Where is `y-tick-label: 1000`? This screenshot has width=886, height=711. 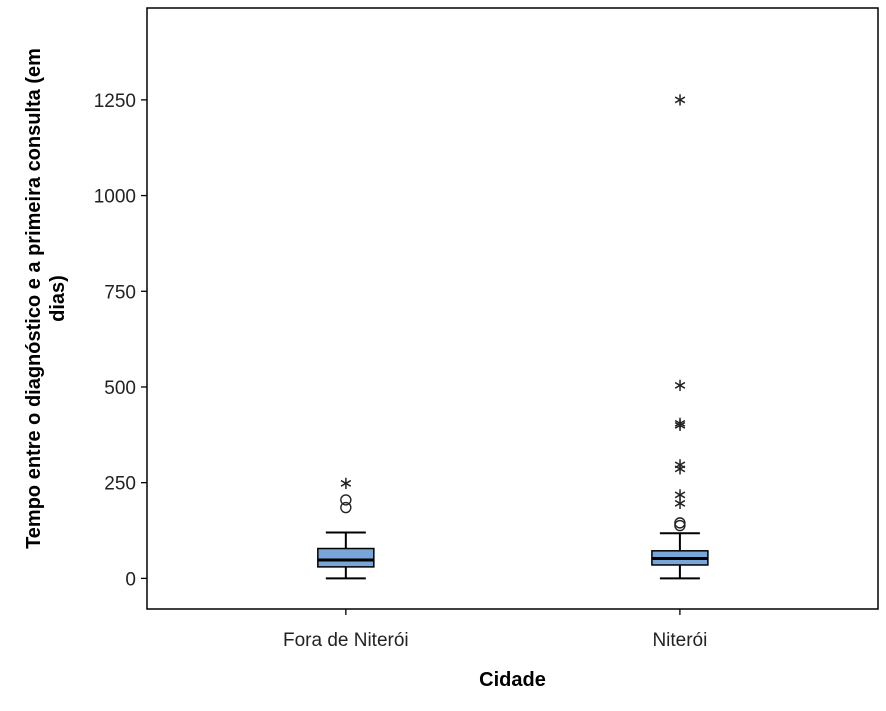 y-tick-label: 1000 is located at coordinates (115, 197).